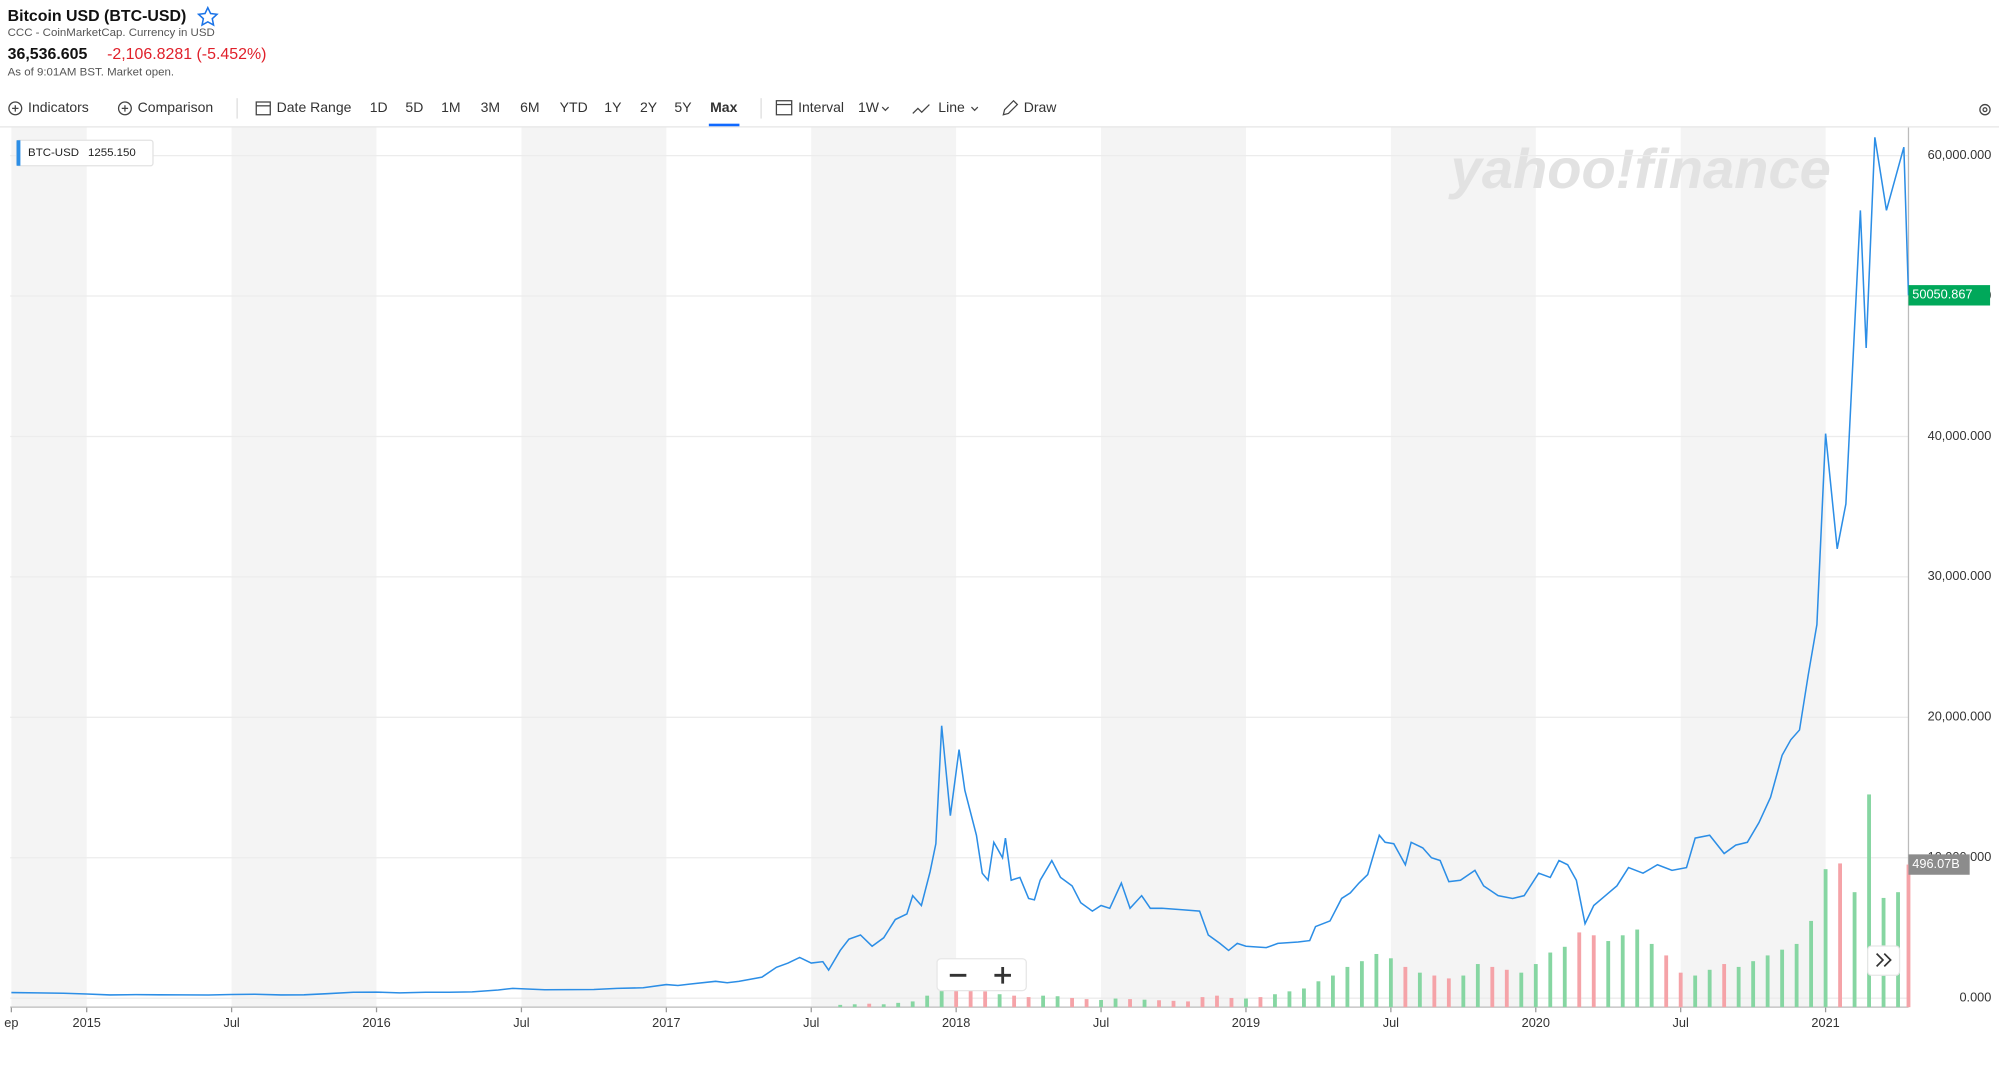 The height and width of the screenshot is (1067, 1999). I want to click on price-change: -2,106.8281 (-5.452%), so click(186, 54).